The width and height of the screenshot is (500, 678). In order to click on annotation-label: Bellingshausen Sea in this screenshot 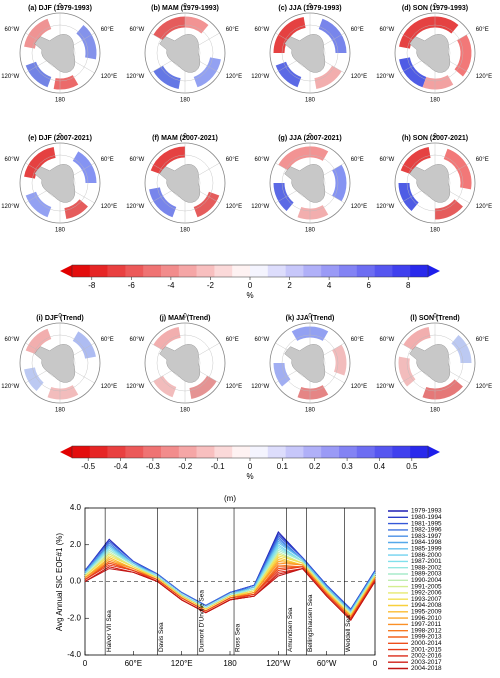, I will do `click(310, 623)`.